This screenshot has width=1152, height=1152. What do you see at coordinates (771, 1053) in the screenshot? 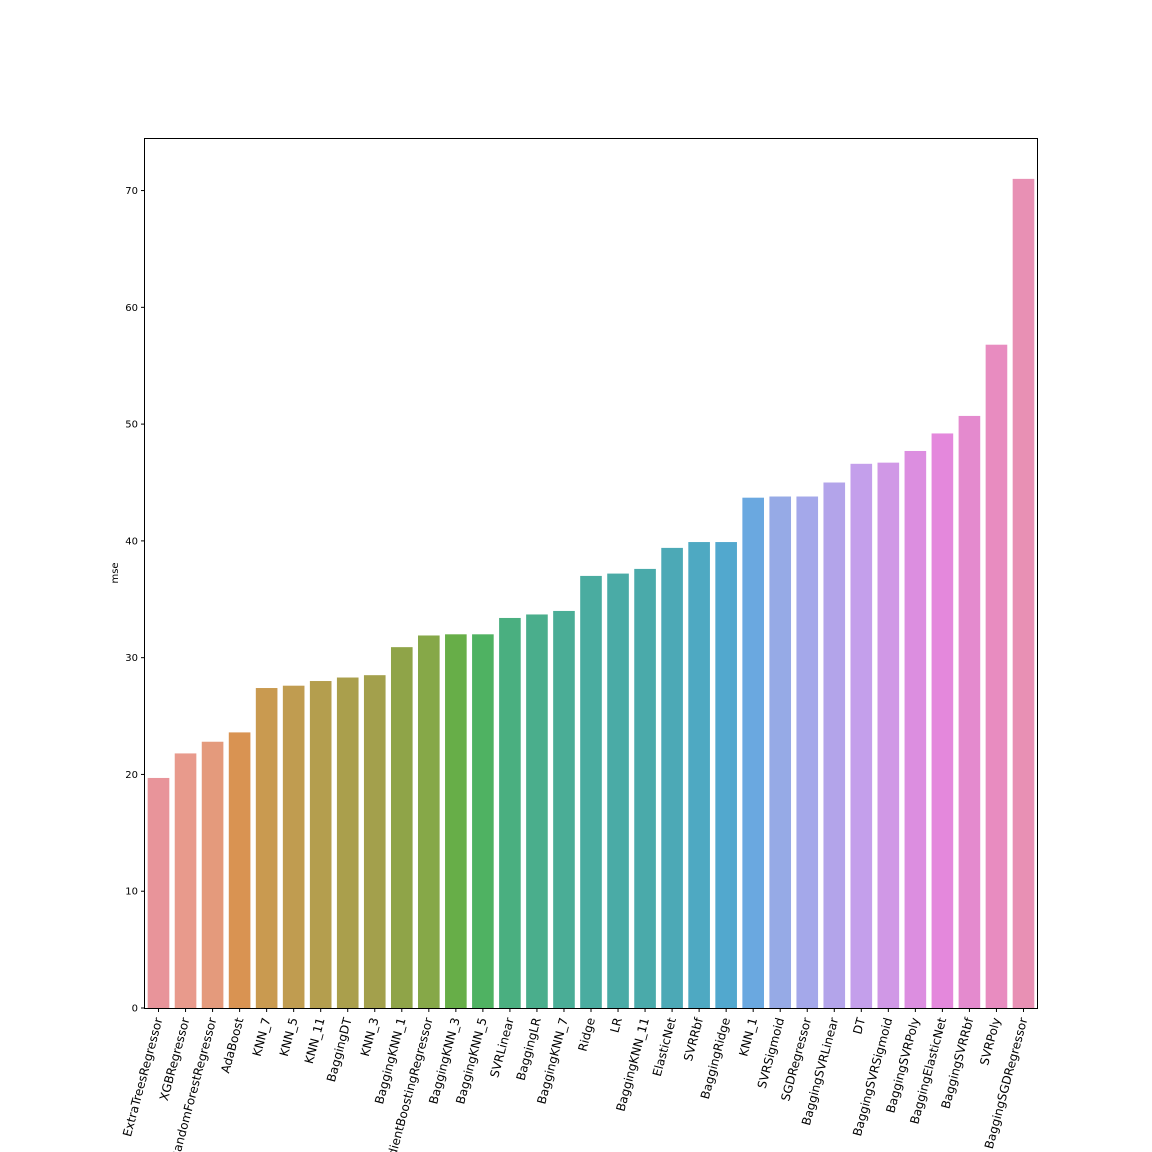
I see `x-tick-label: SVRSigmoid` at bounding box center [771, 1053].